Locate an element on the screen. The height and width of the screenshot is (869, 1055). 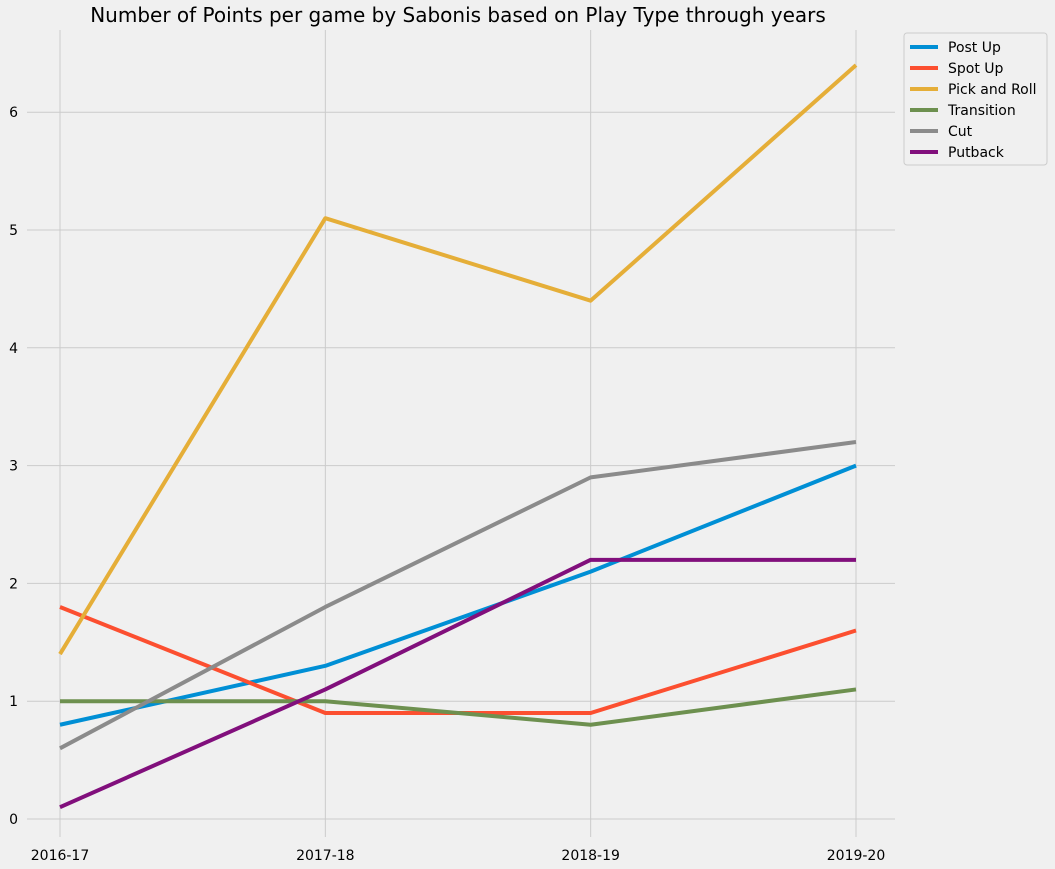
legend-label-pick-and-roll: Pick and Roll is located at coordinates (992, 90).